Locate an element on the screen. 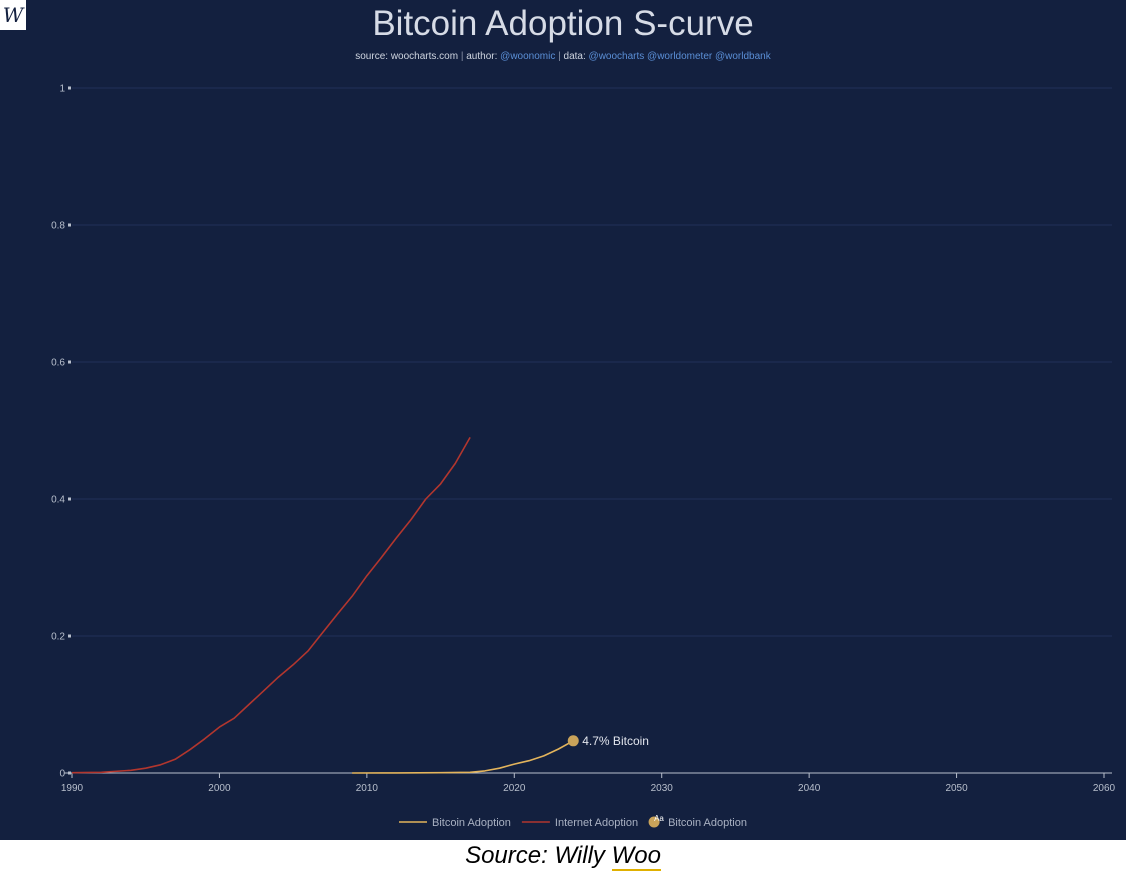  chart-title: Bitcoin Adoption S-curve is located at coordinates (563, 23).